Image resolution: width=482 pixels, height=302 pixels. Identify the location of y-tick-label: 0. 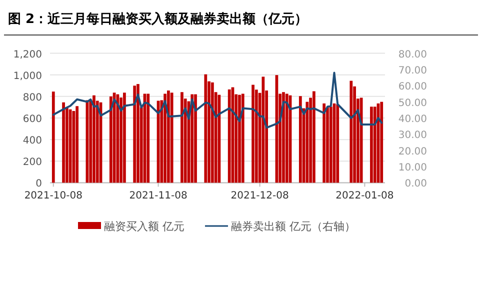
(39, 184).